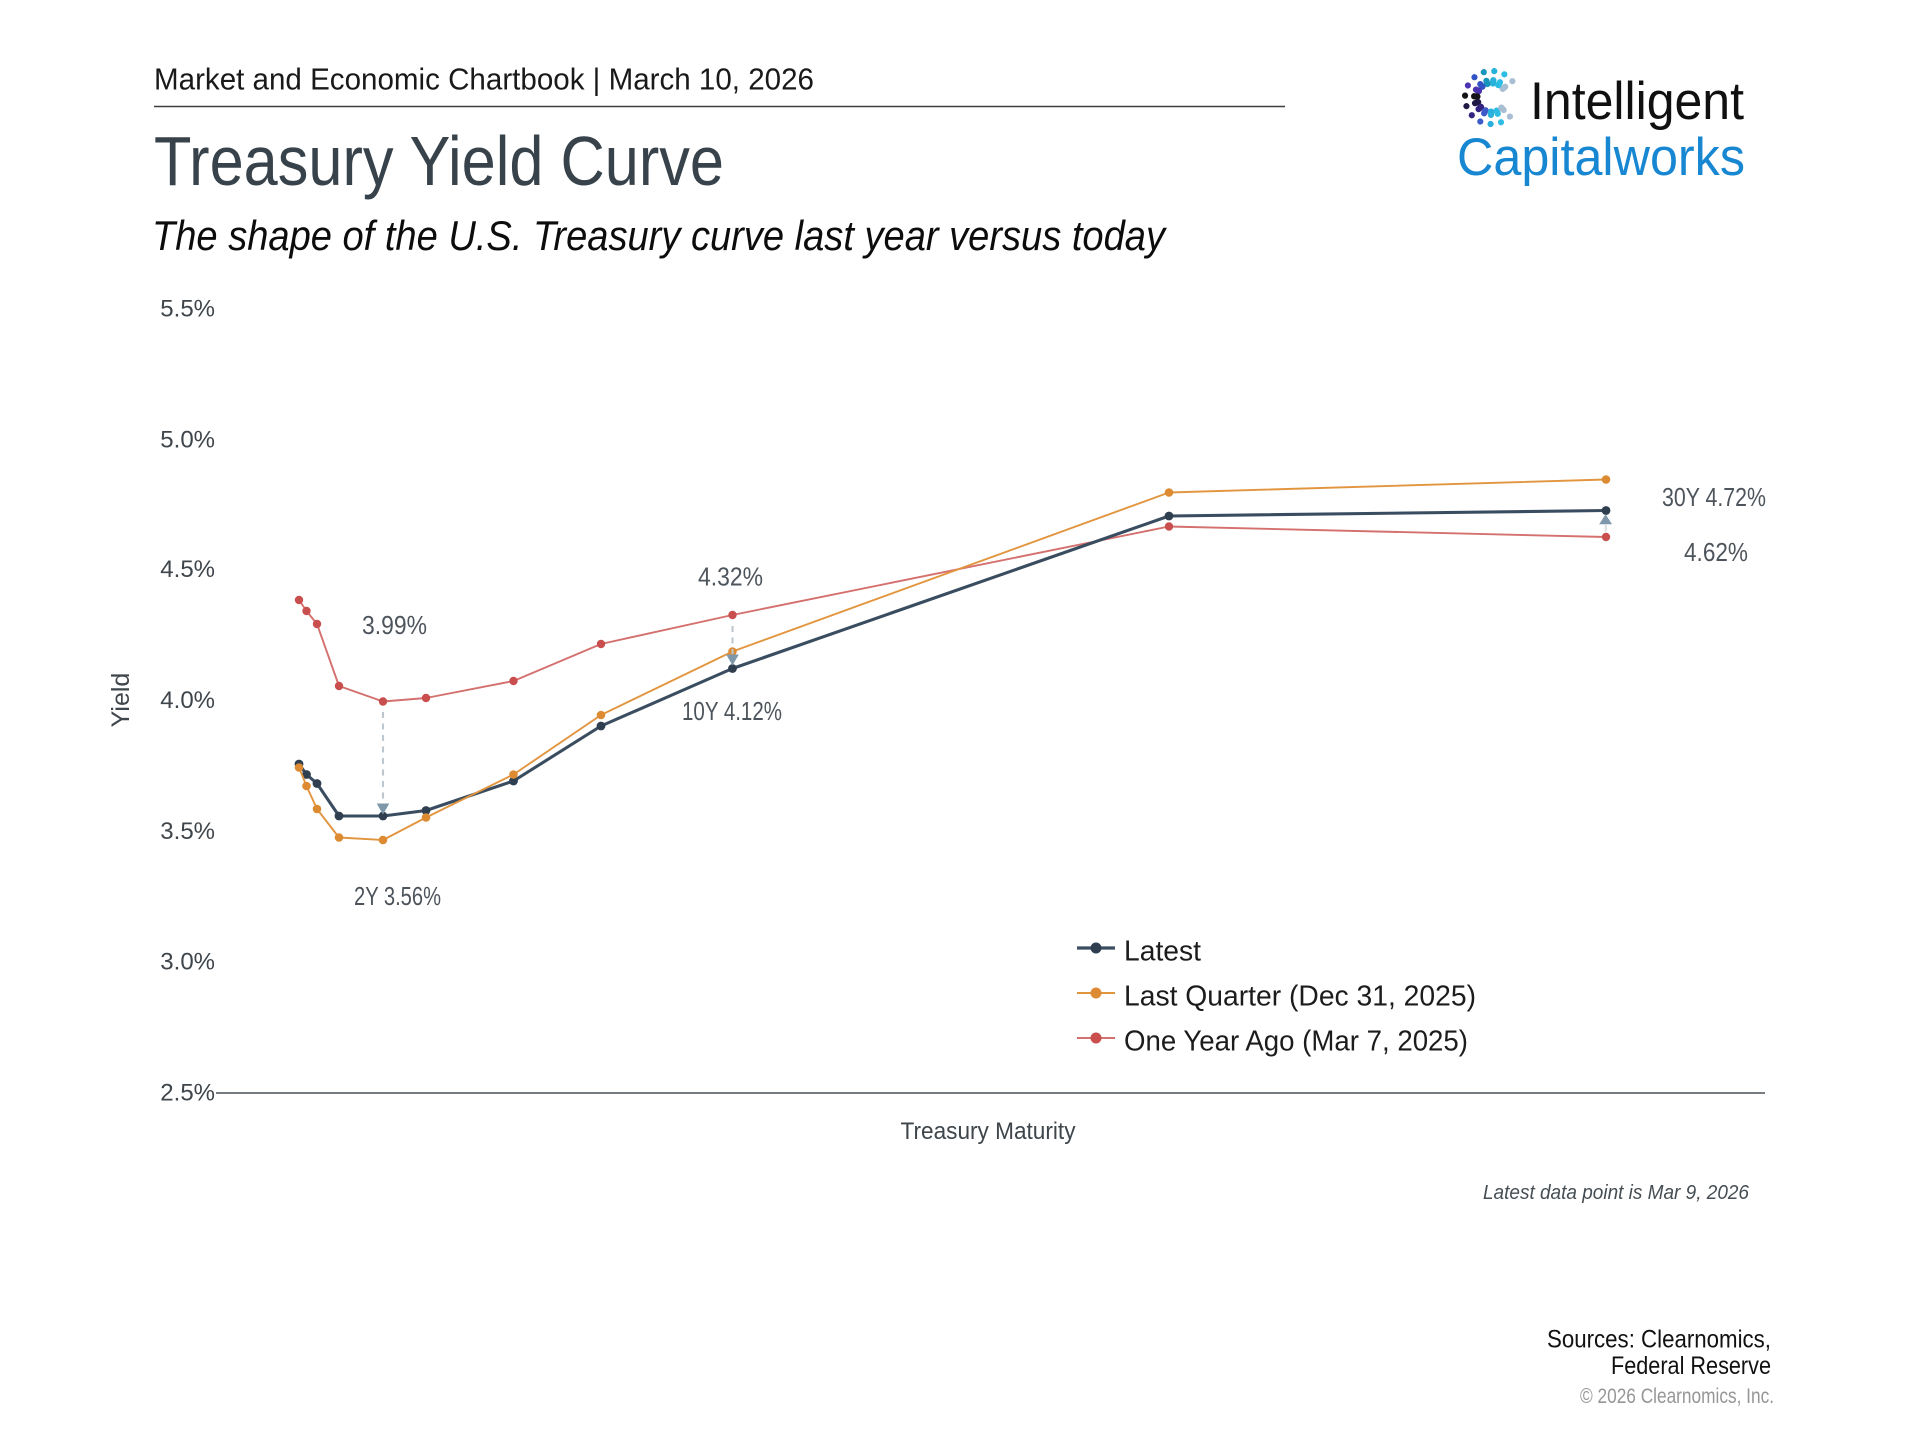 The width and height of the screenshot is (1920, 1440). I want to click on svg-text: 4.32%, so click(730, 577).